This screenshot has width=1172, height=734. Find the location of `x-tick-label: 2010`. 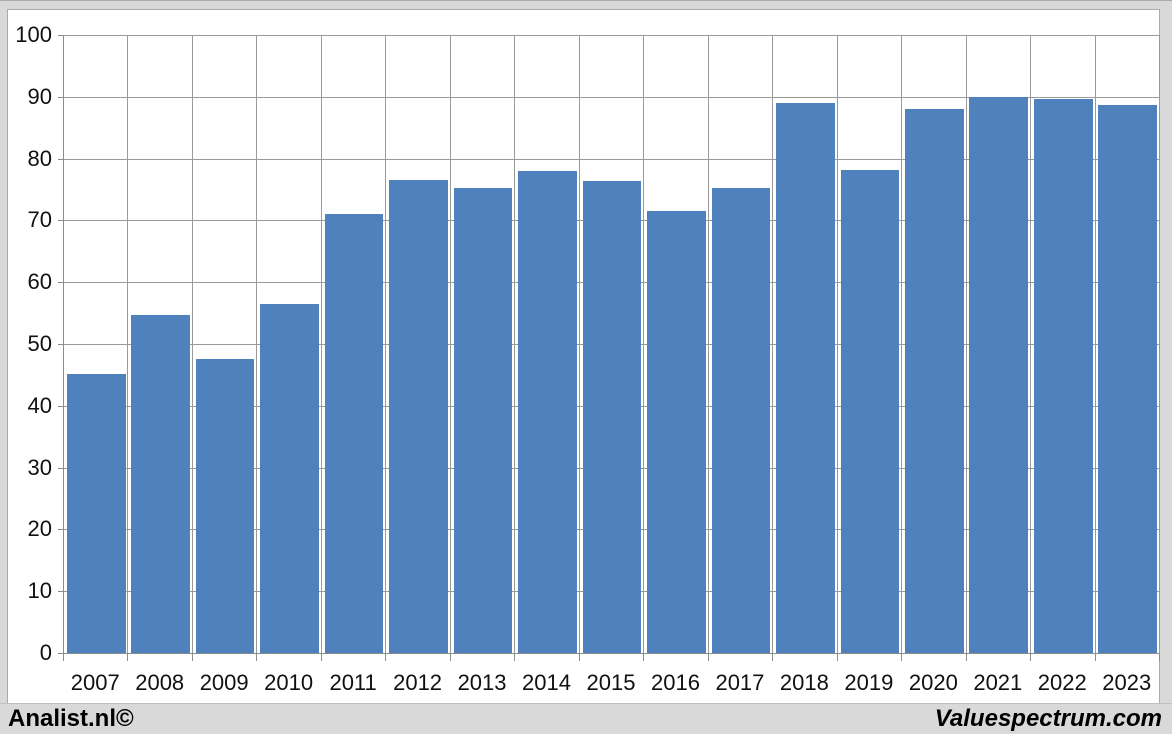

x-tick-label: 2010 is located at coordinates (289, 682).